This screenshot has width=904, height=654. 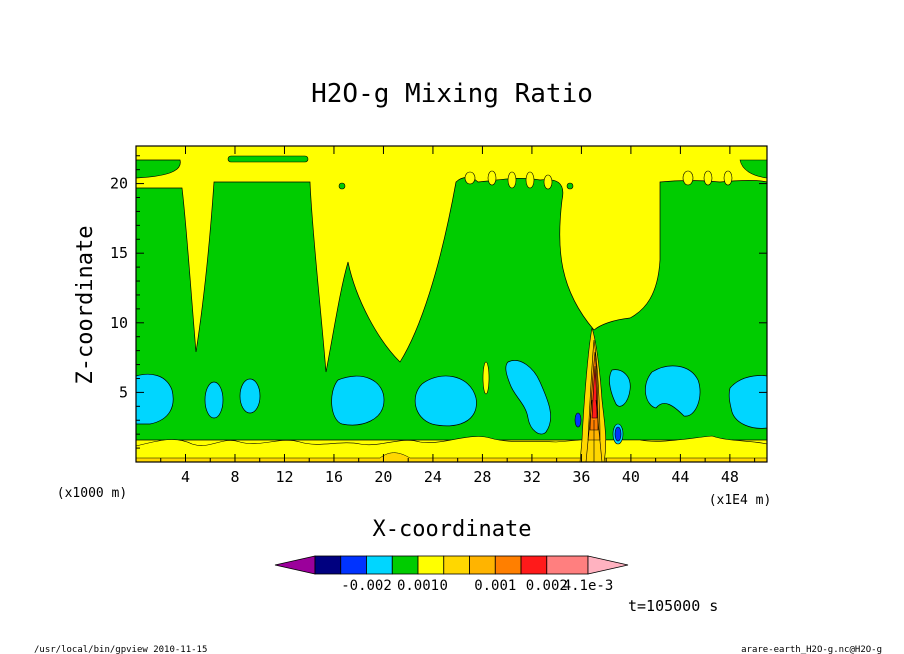 What do you see at coordinates (383, 477) in the screenshot?
I see `x-tick-label: 20` at bounding box center [383, 477].